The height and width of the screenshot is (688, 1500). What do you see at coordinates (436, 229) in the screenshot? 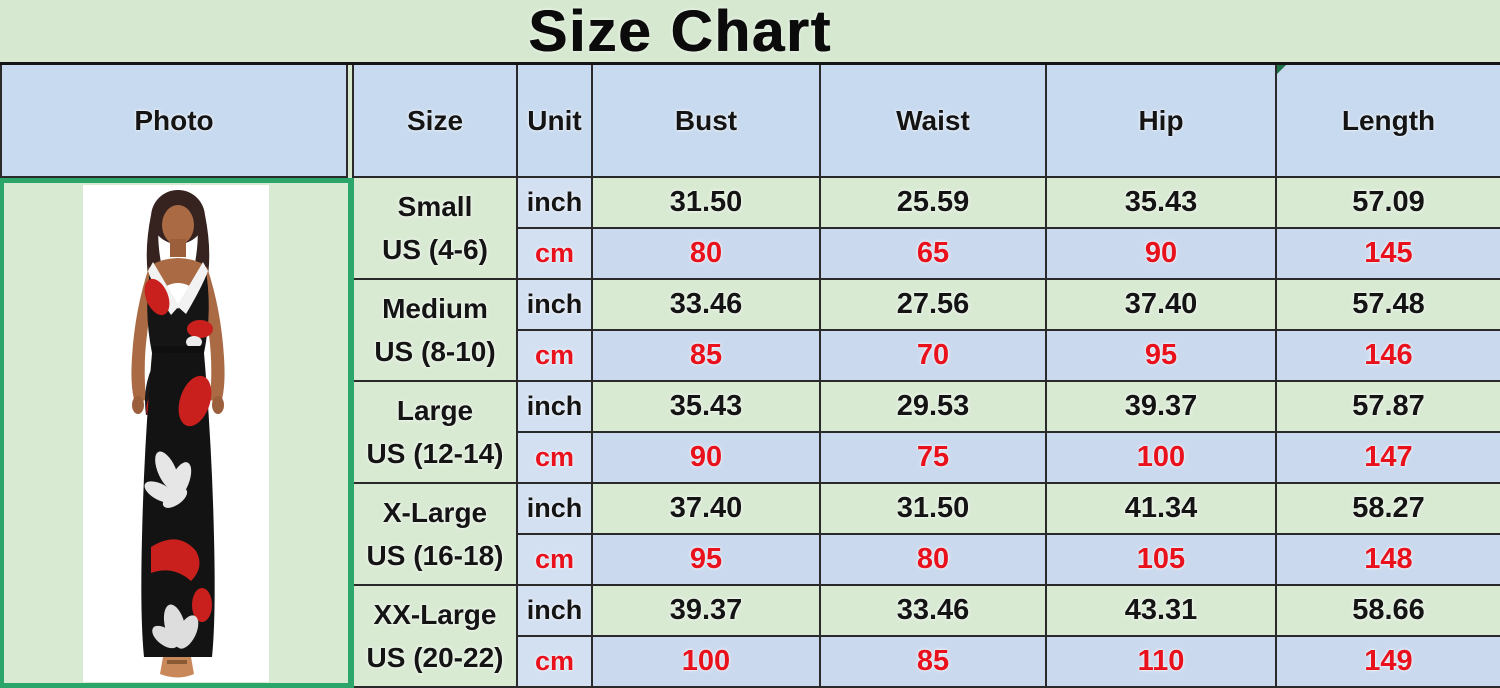
I see `size-cell: Small US (4-6)` at bounding box center [436, 229].